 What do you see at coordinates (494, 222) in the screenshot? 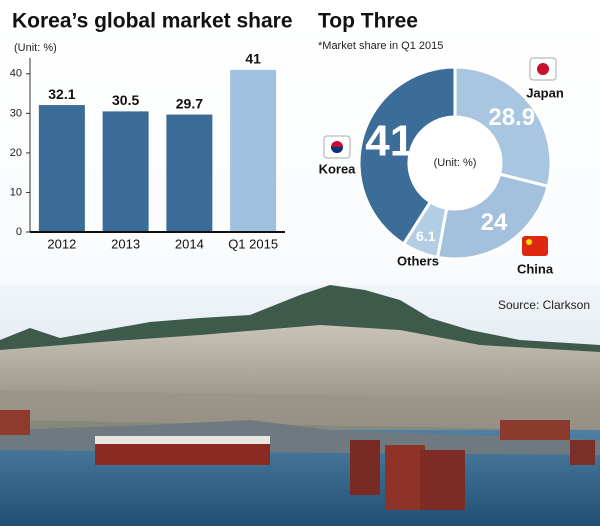
I see `value-label: 24` at bounding box center [494, 222].